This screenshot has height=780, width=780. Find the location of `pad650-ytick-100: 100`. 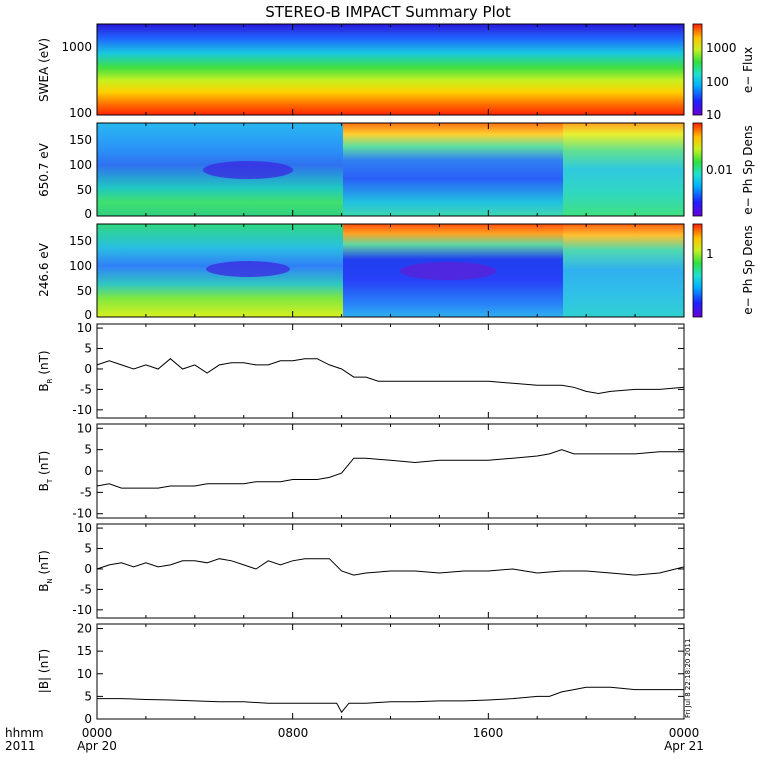

pad650-ytick-100: 100 is located at coordinates (80, 165).